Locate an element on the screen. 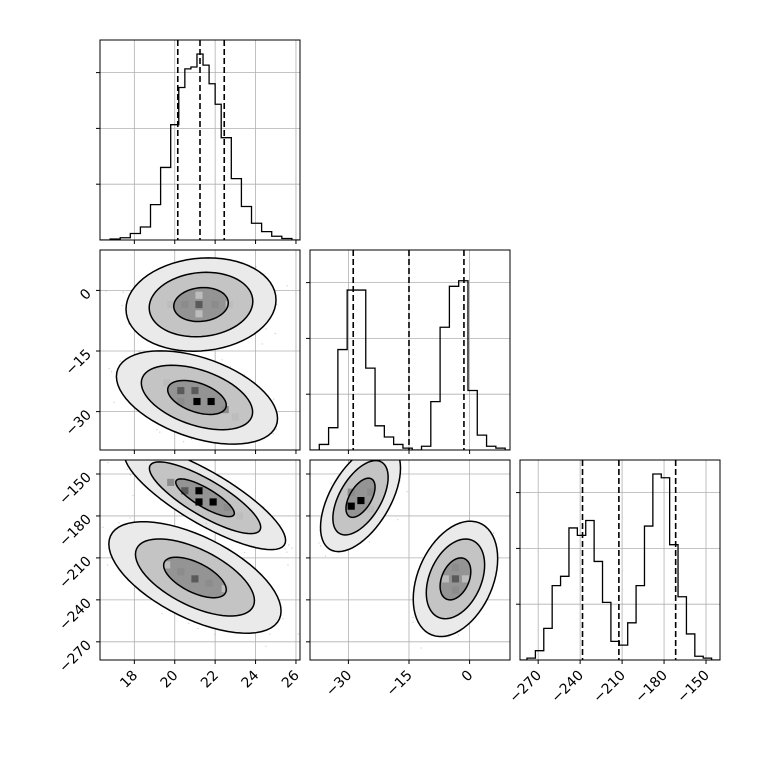 This screenshot has height=760, width=760. x-tick-label: 18 is located at coordinates (129, 680).